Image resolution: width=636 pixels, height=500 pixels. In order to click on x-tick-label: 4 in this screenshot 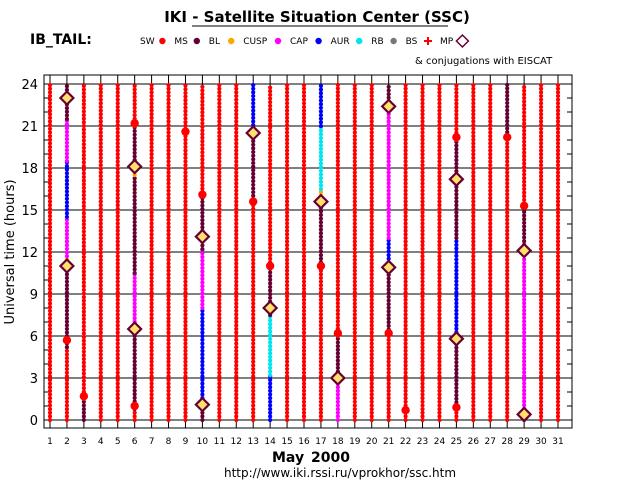, I will do `click(101, 442)`.